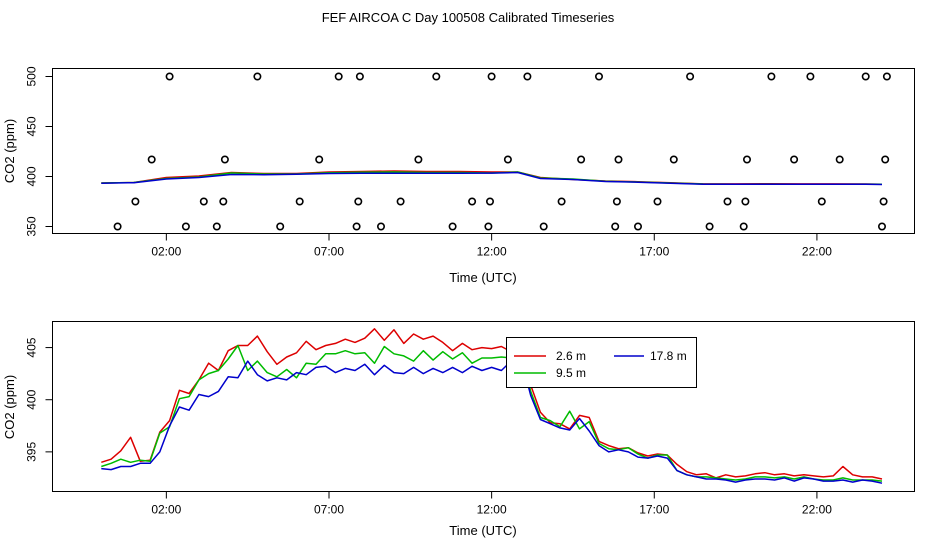 This screenshot has height=540, width=936. What do you see at coordinates (32, 399) in the screenshot?
I see `bottom-y-tick-label: 400` at bounding box center [32, 399].